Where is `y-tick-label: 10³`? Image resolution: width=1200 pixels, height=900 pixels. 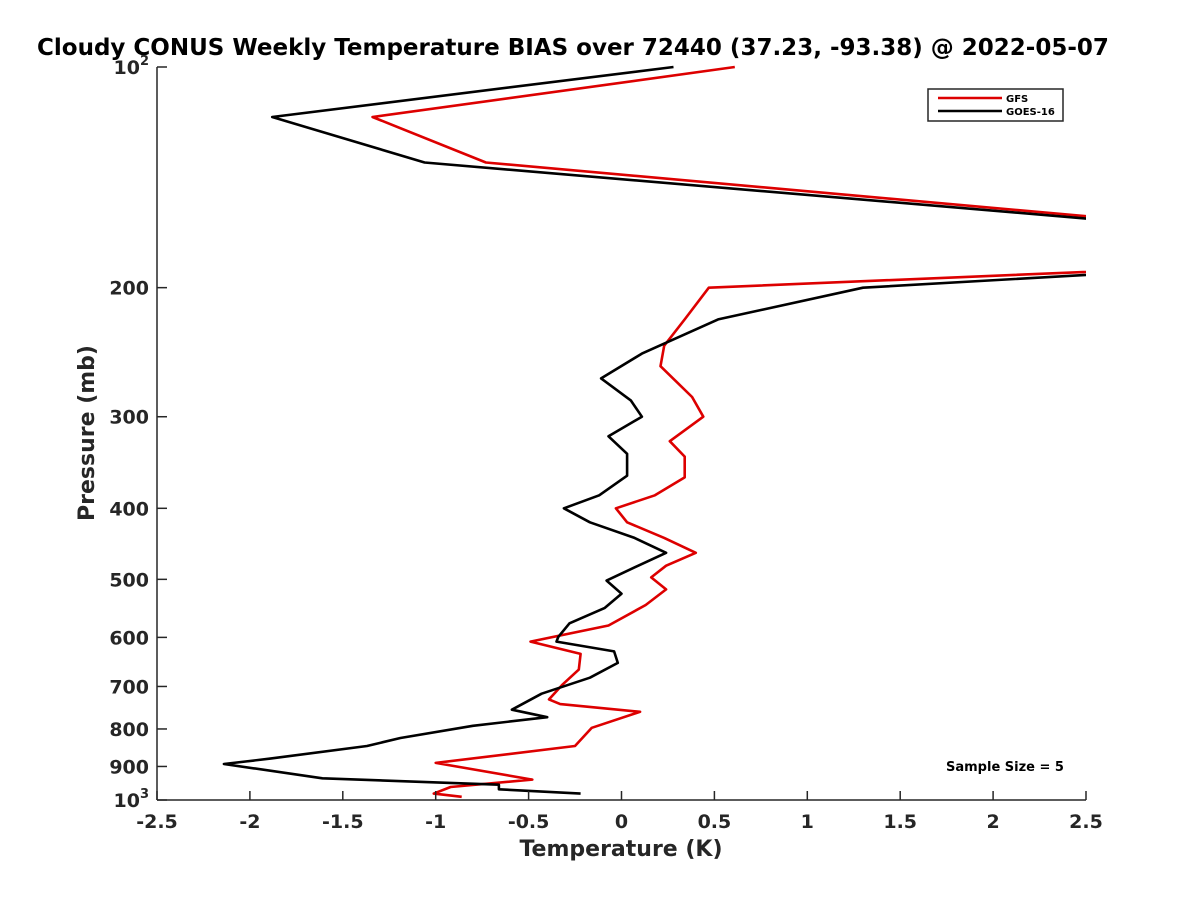 y-tick-label: 10³ is located at coordinates (132, 799).